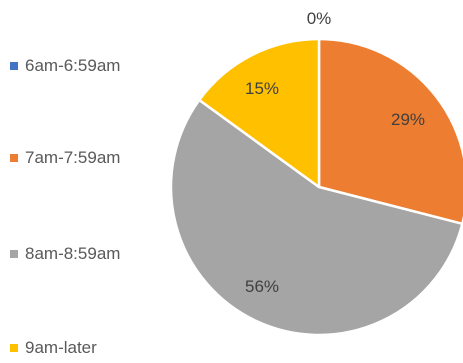 The width and height of the screenshot is (463, 363). Describe the element at coordinates (319, 18) in the screenshot. I see `data-label-6am: 0%` at that location.